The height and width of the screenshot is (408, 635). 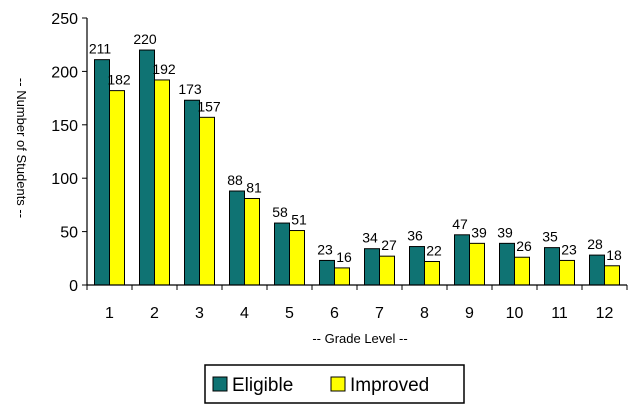 What do you see at coordinates (289, 313) in the screenshot?
I see `x-tick-label: 5` at bounding box center [289, 313].